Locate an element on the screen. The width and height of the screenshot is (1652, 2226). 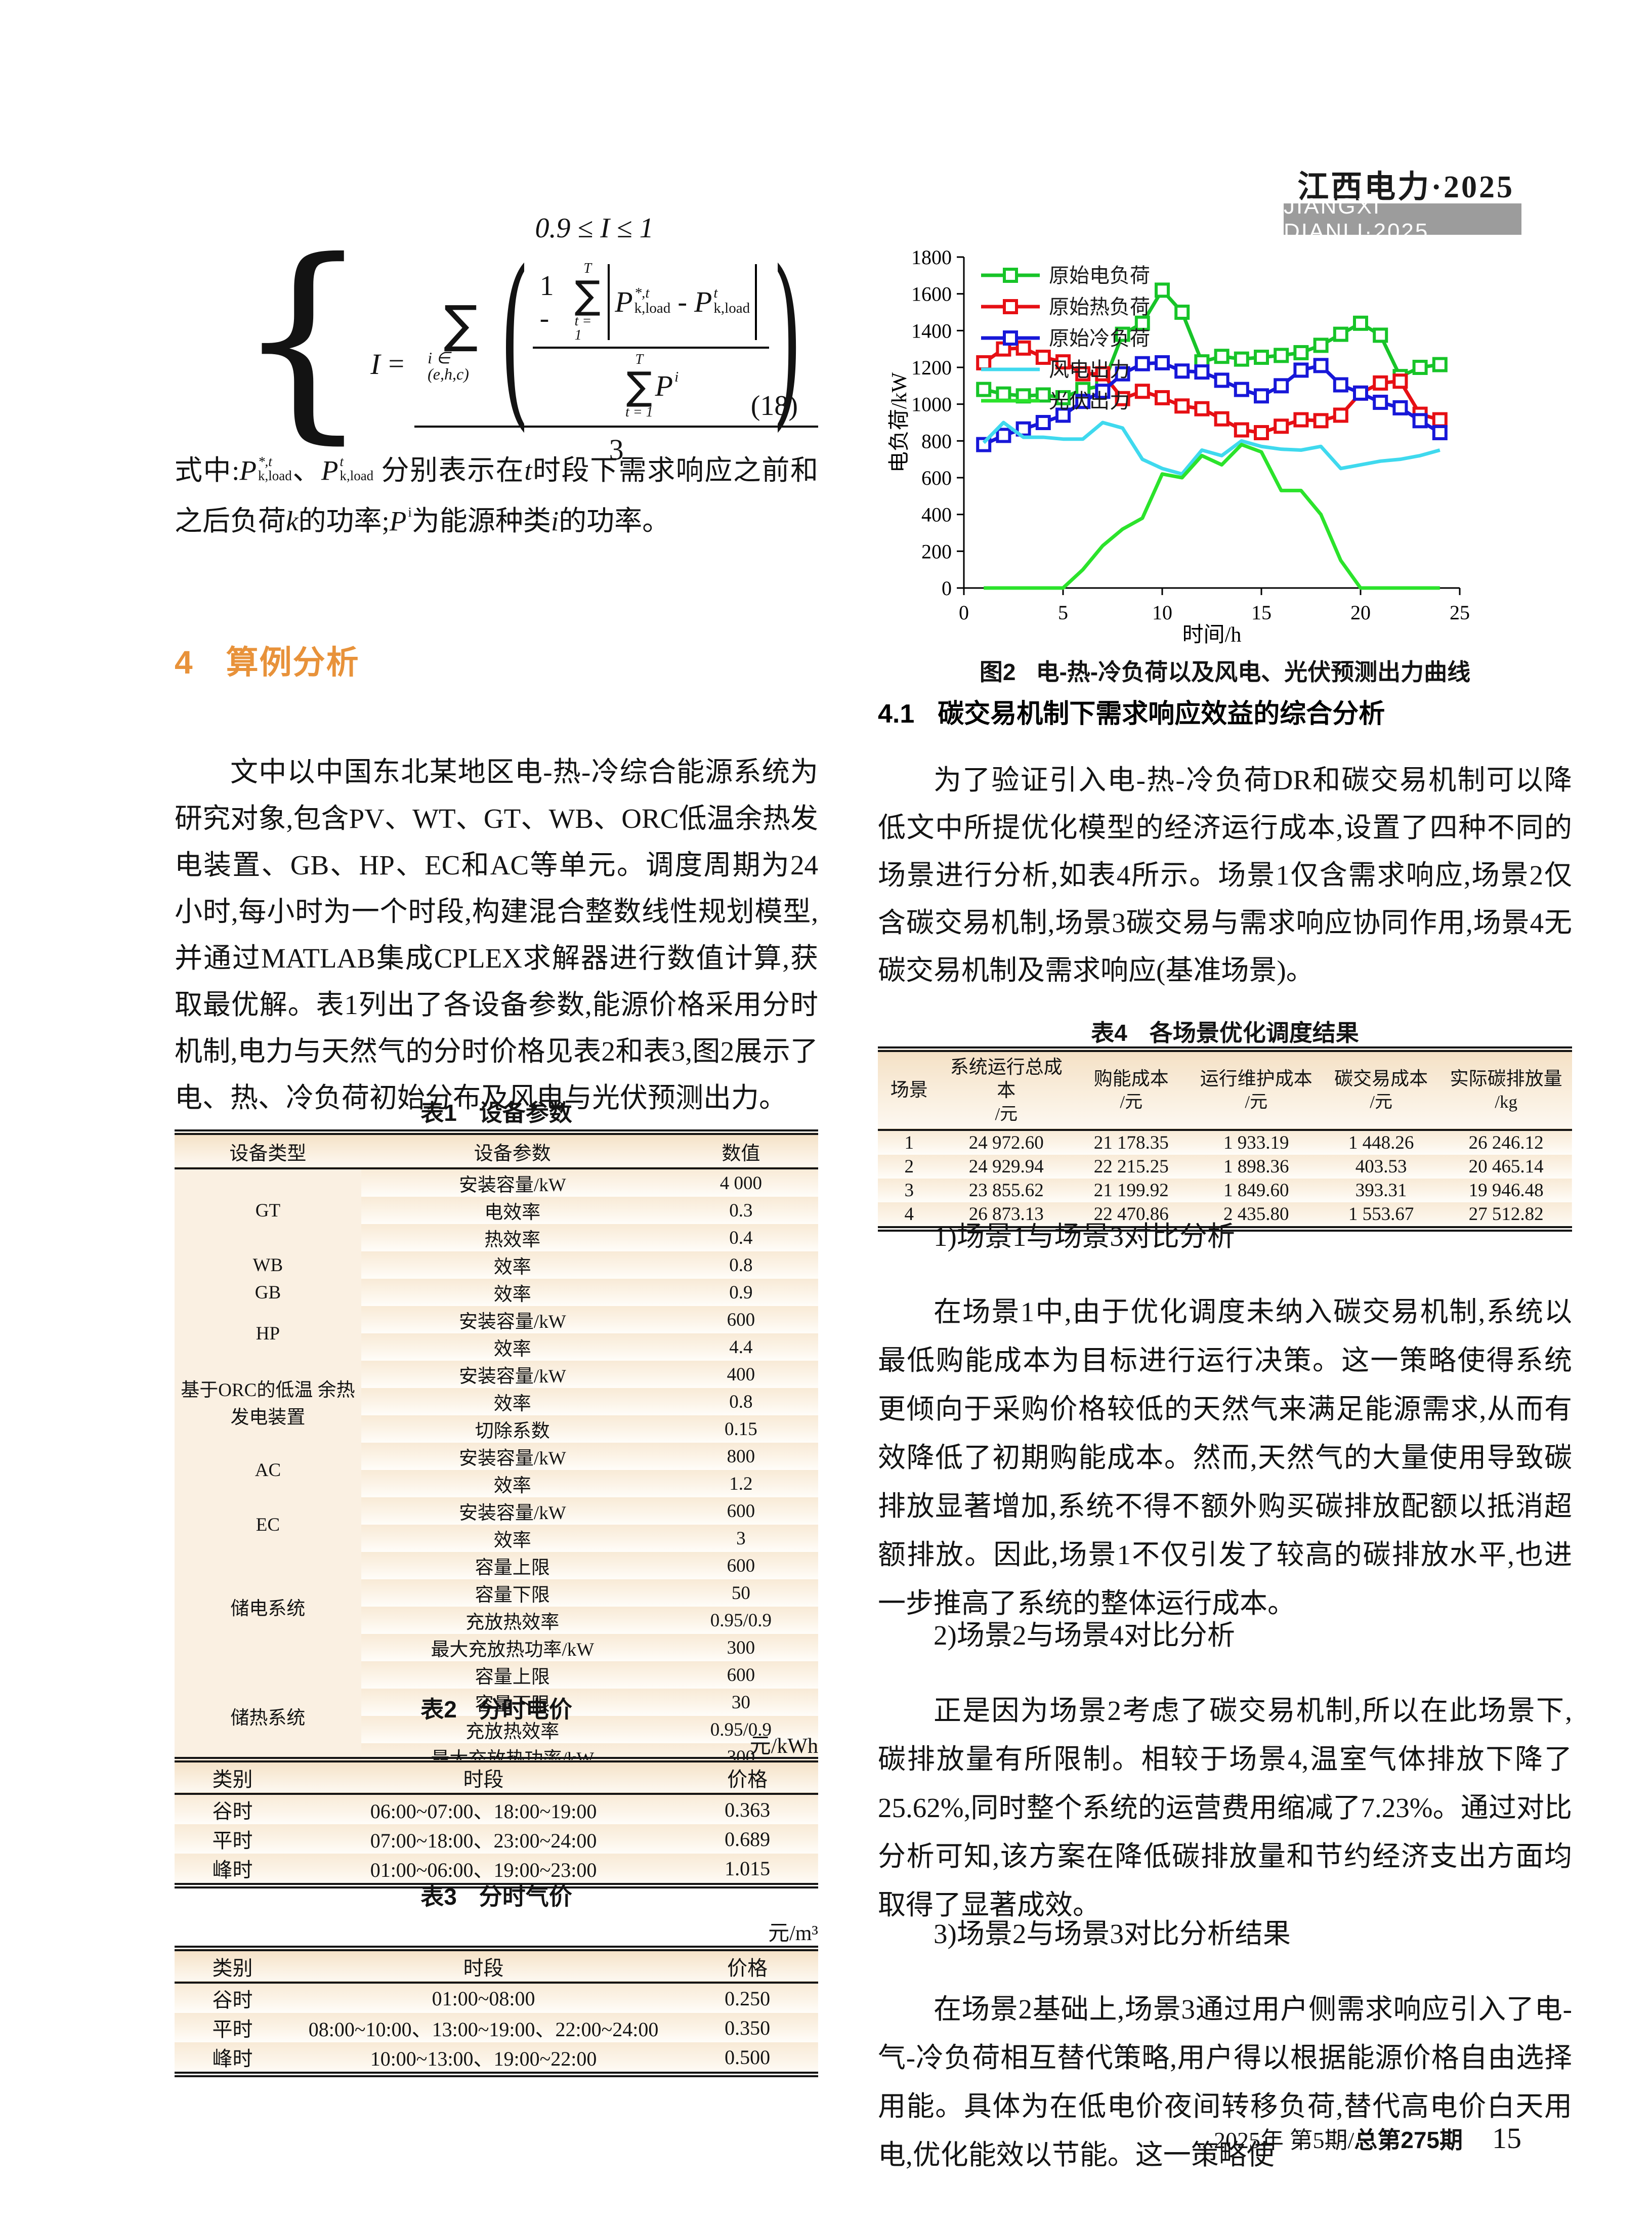
value-cell: 21 178.35 is located at coordinates (1131, 1143).